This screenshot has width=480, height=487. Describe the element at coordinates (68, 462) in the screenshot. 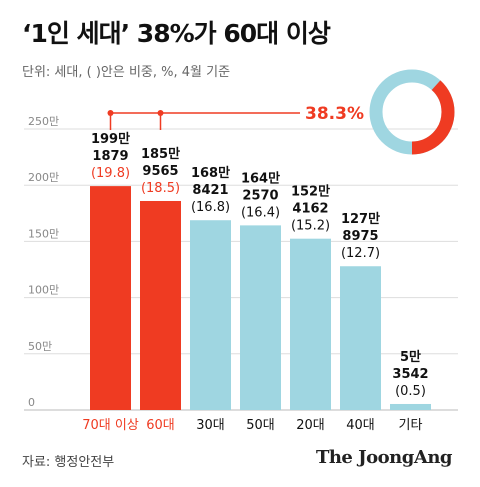

I see `source-note: 자료: 행정안전부` at that location.